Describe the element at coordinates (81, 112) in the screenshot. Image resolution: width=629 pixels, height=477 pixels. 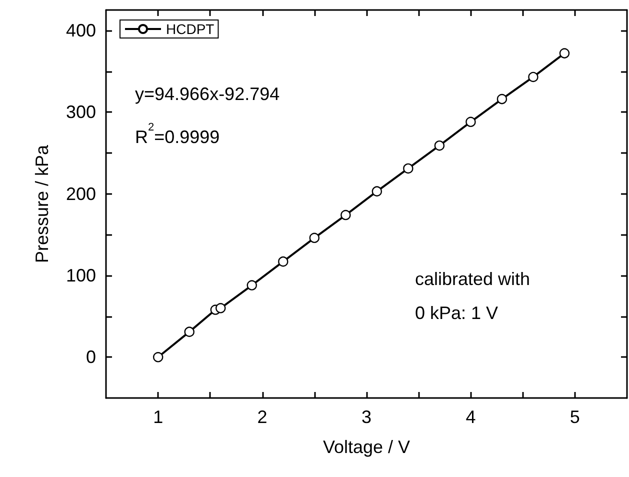
I see `y-tick-label: 300` at that location.